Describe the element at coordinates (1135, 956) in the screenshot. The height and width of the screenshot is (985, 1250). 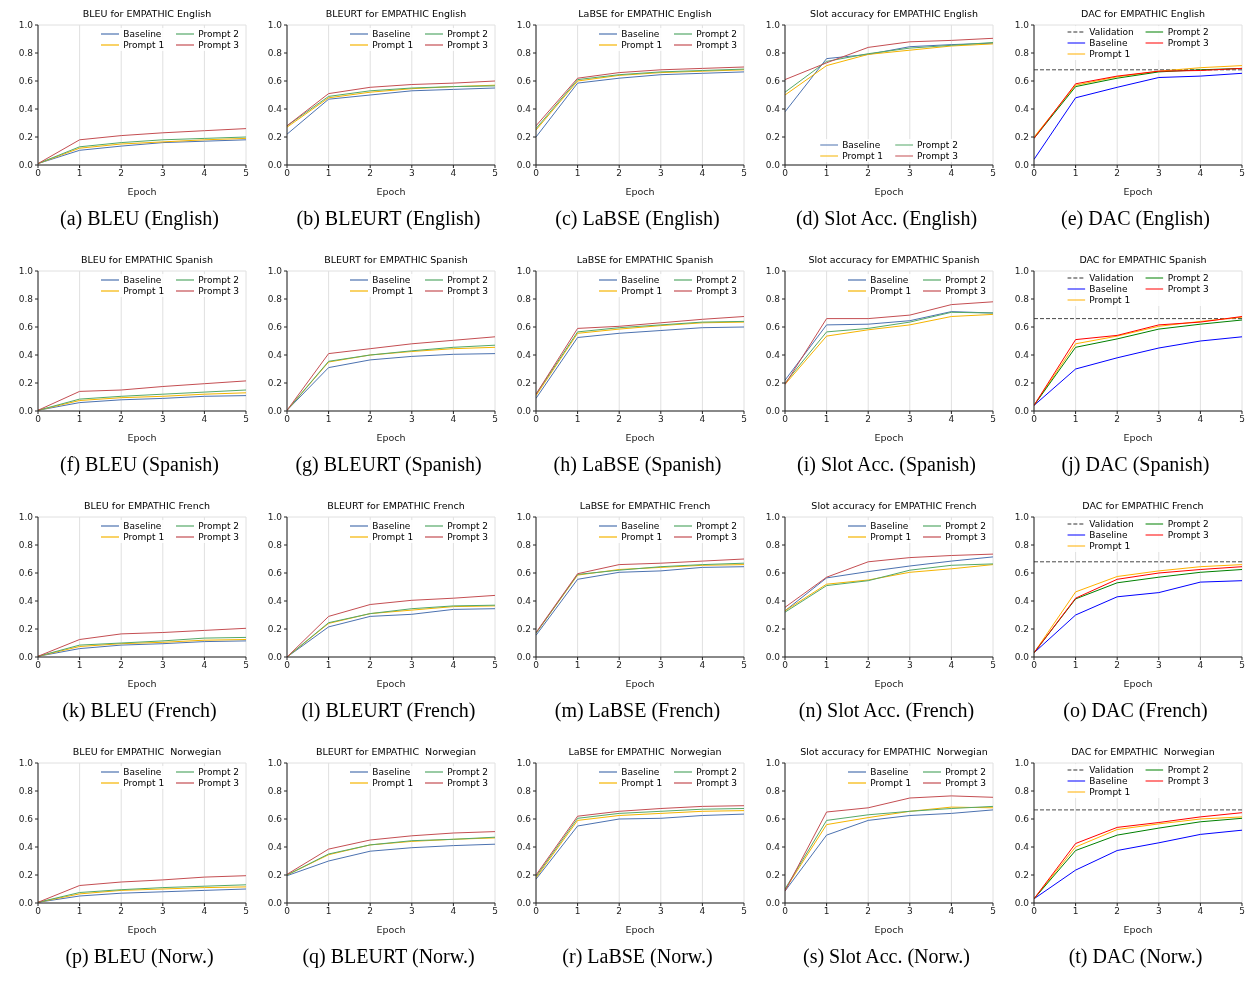
I see `text: (t) DAC (Norw.)` at that location.